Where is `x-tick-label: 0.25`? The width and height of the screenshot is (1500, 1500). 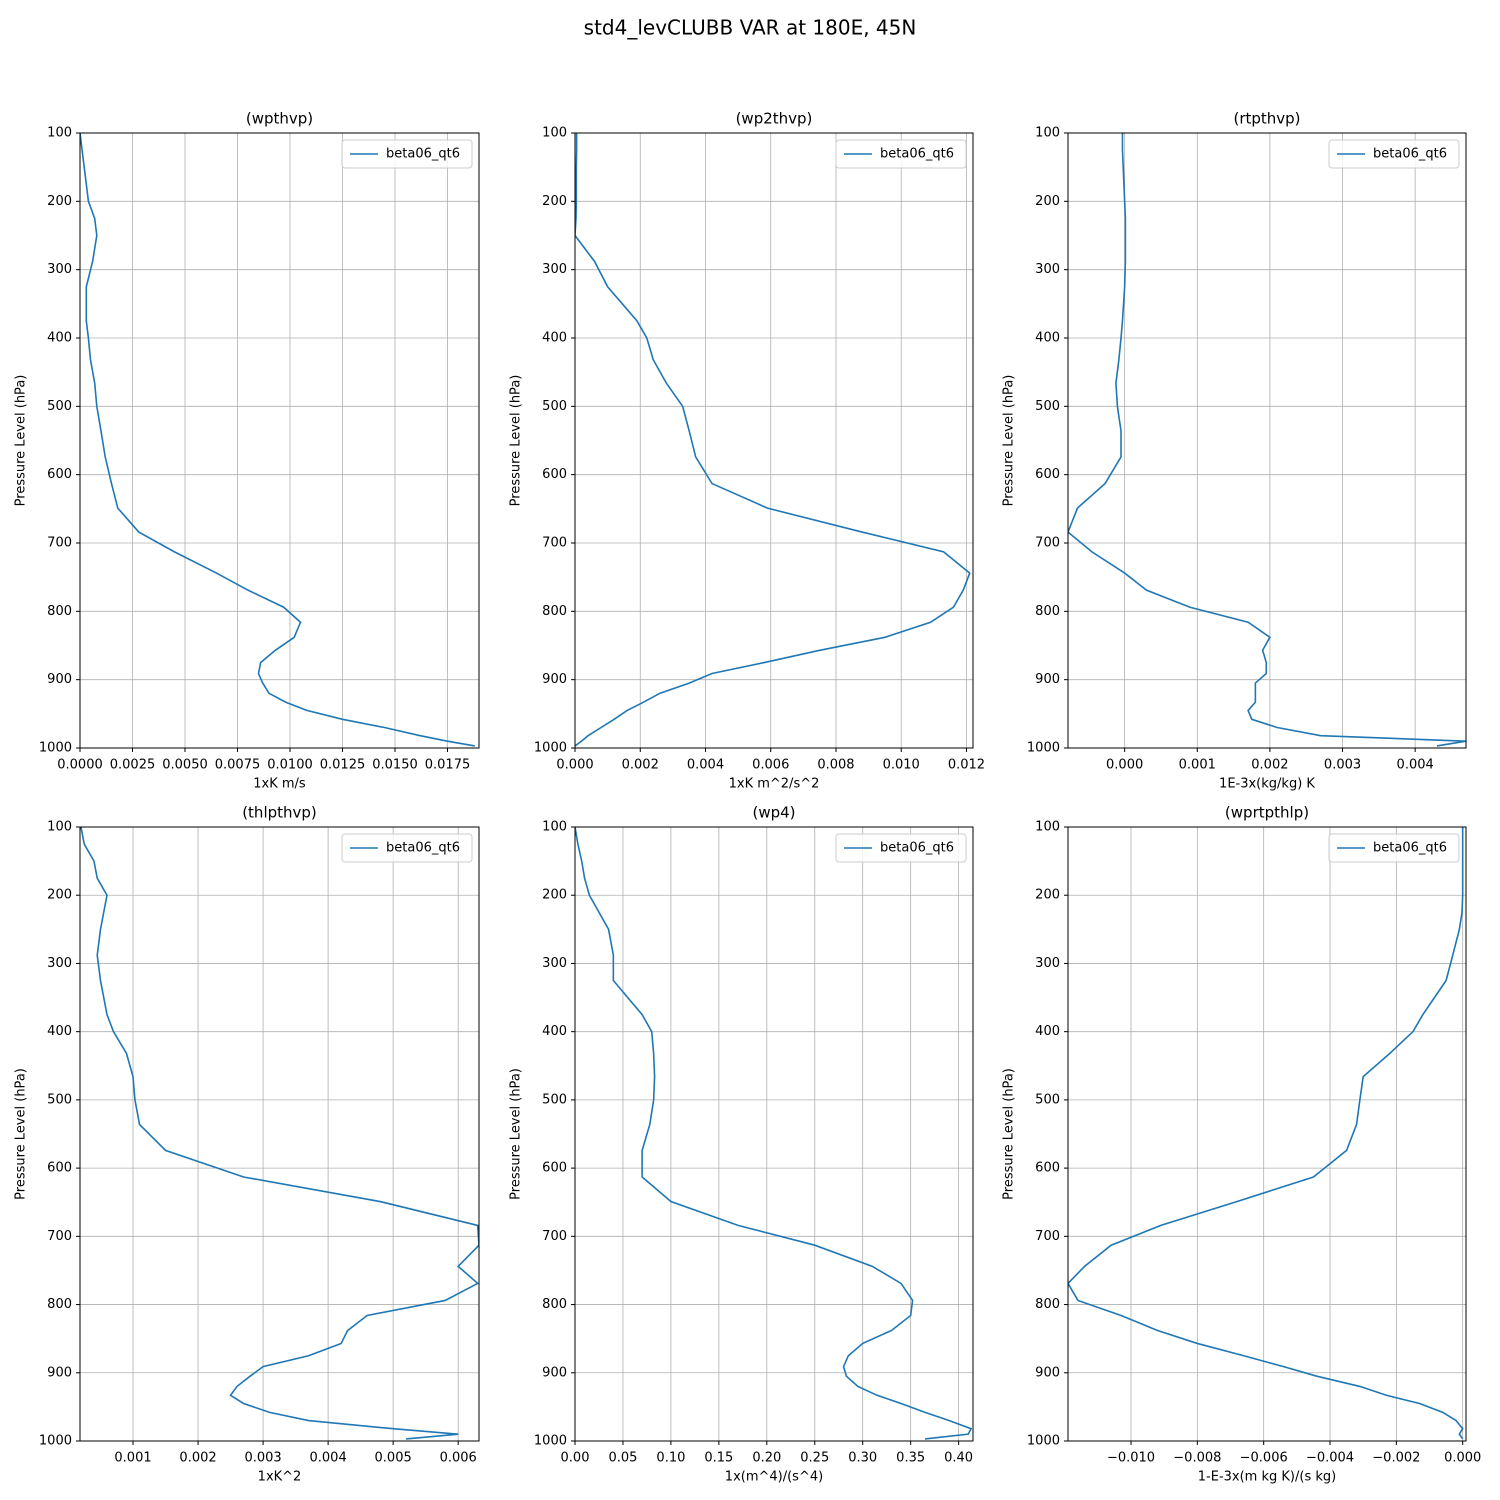
x-tick-label: 0.25 is located at coordinates (814, 1458).